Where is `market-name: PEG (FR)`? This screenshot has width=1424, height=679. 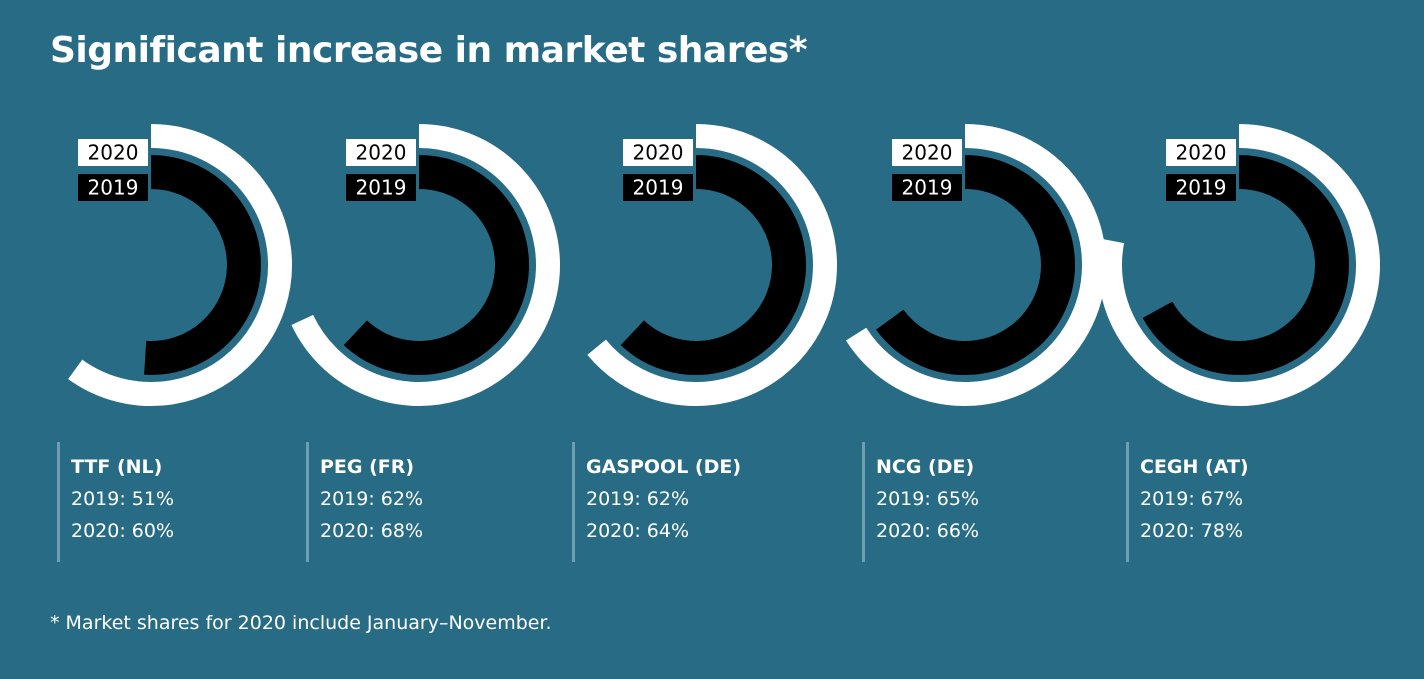 market-name: PEG (FR) is located at coordinates (367, 467).